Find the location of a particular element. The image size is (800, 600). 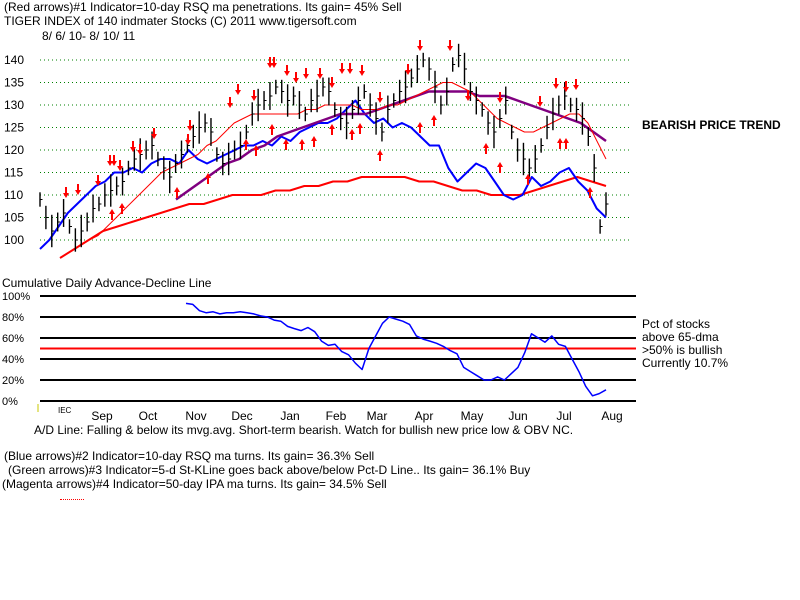

price-y-tick-labels: 100 105 110 115 120 125 130 135 140 is located at coordinates (14, 150).